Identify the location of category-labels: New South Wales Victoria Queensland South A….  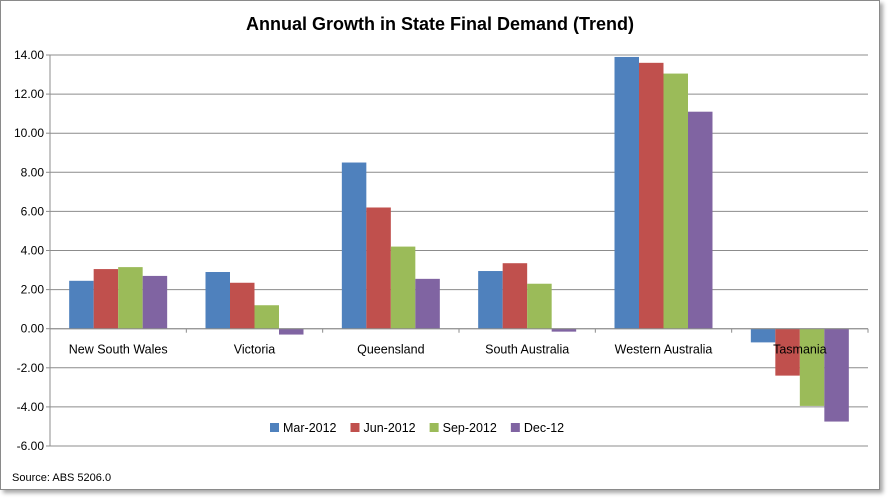
(448, 350).